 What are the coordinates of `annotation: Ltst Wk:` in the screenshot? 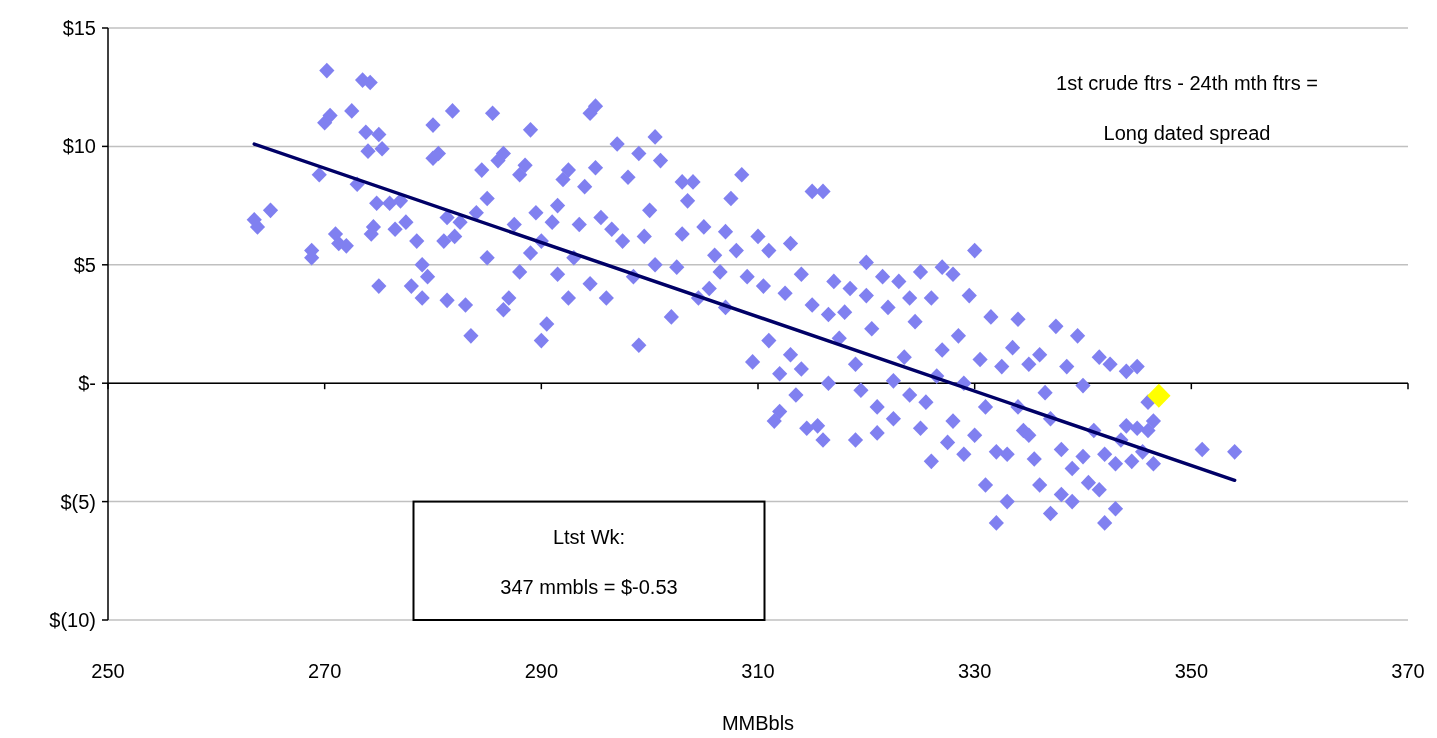 It's located at (589, 536).